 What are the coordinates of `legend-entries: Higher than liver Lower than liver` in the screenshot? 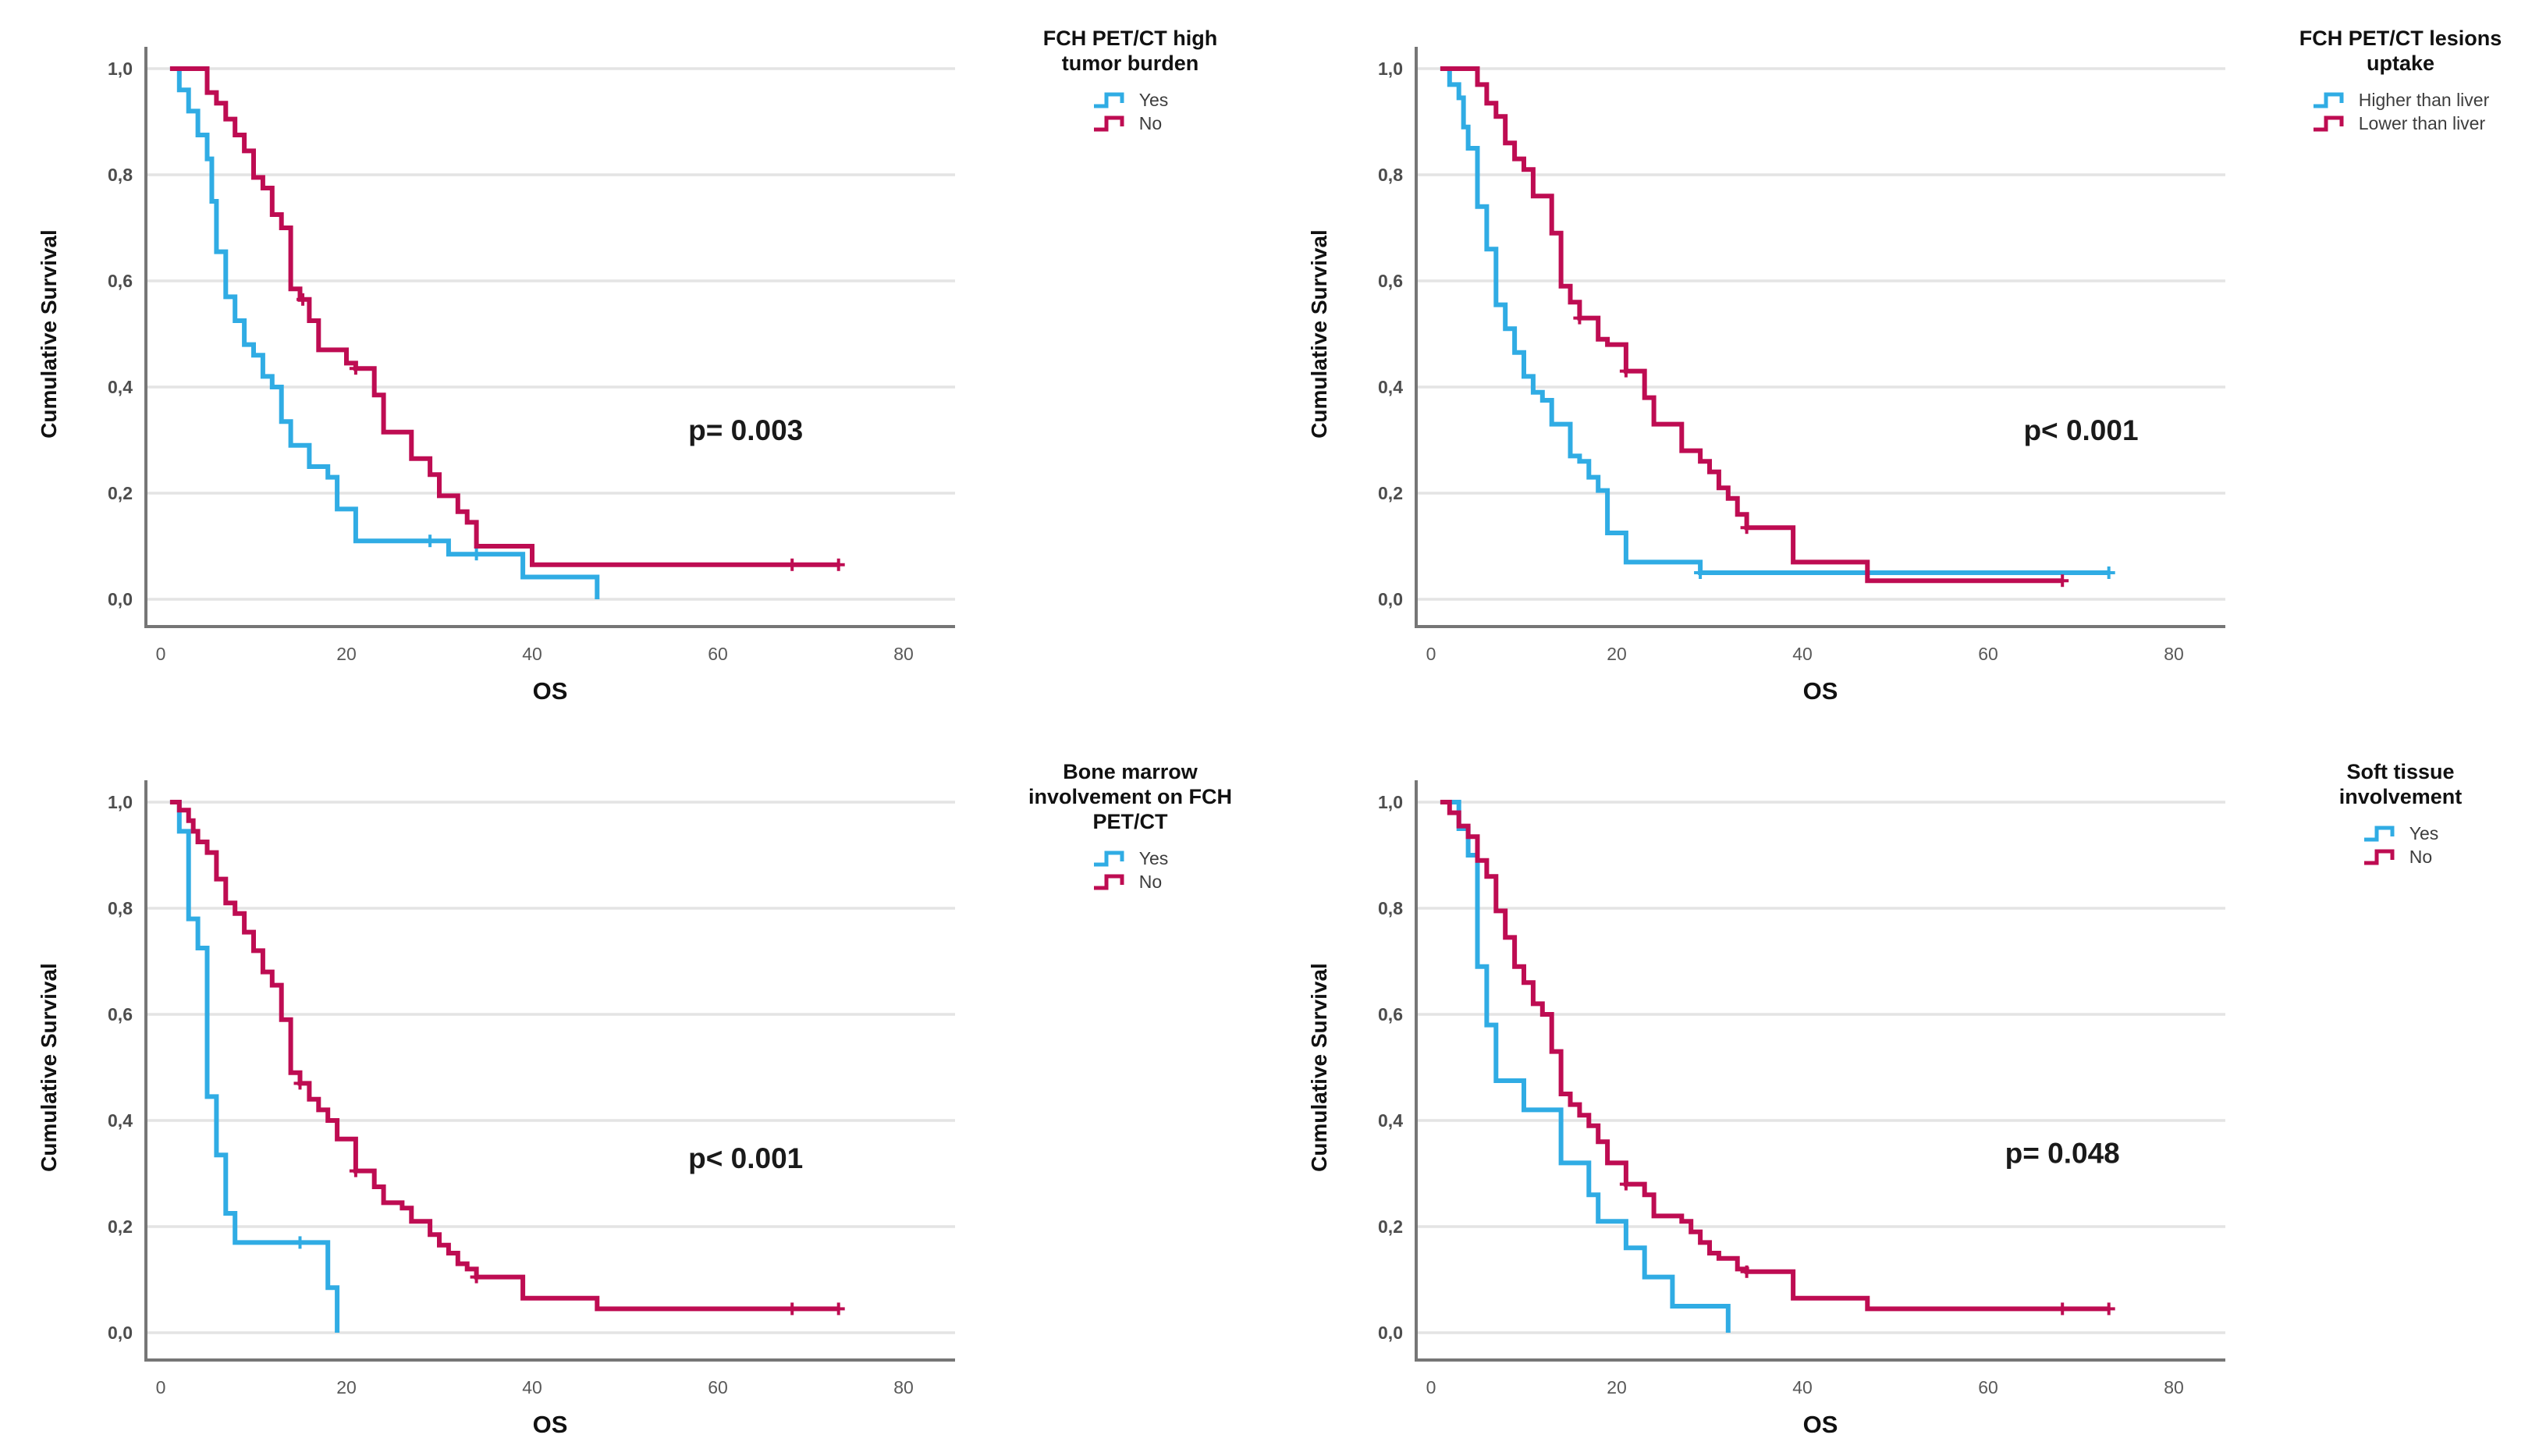 It's located at (2400, 112).